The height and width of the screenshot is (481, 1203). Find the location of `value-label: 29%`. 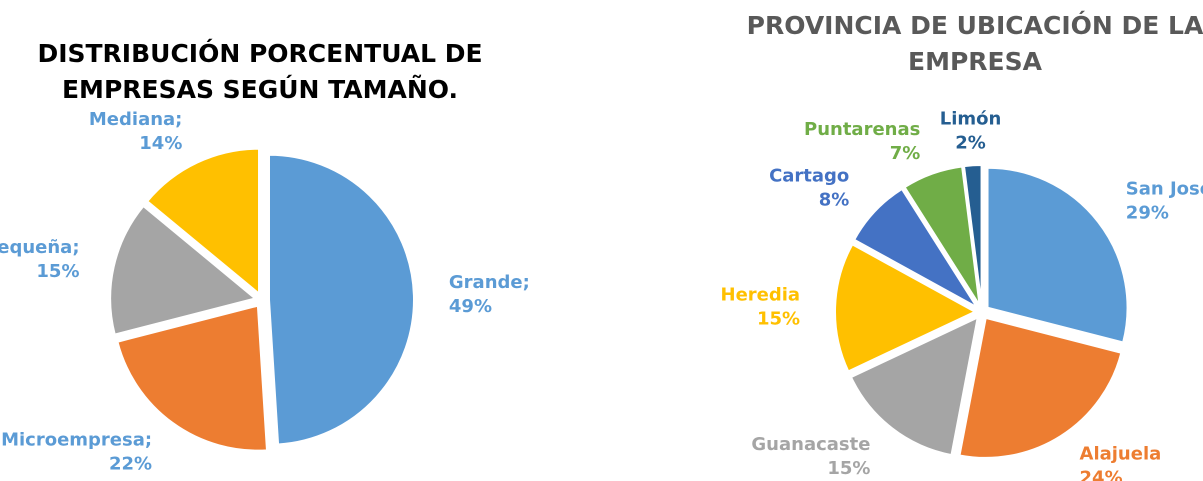

value-label: 29% is located at coordinates (1147, 212).